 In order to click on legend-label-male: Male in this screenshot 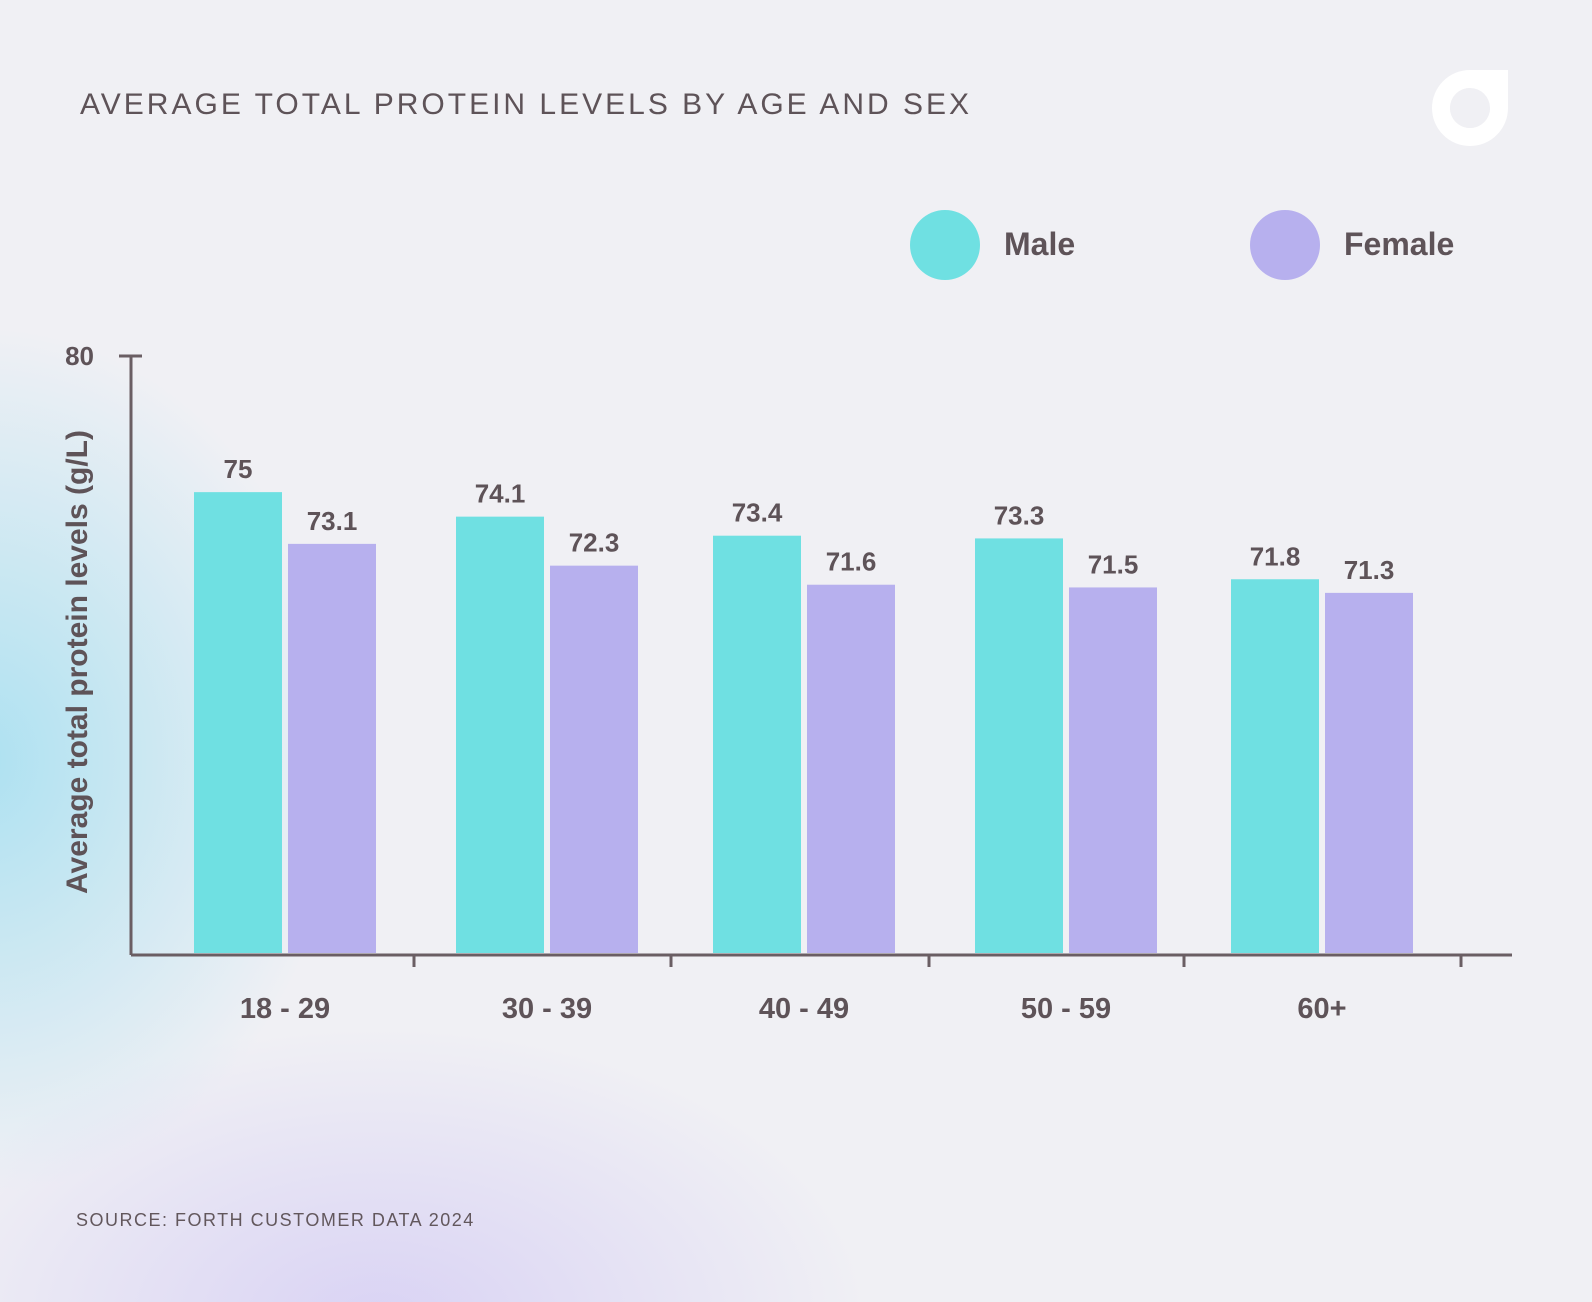, I will do `click(1040, 244)`.